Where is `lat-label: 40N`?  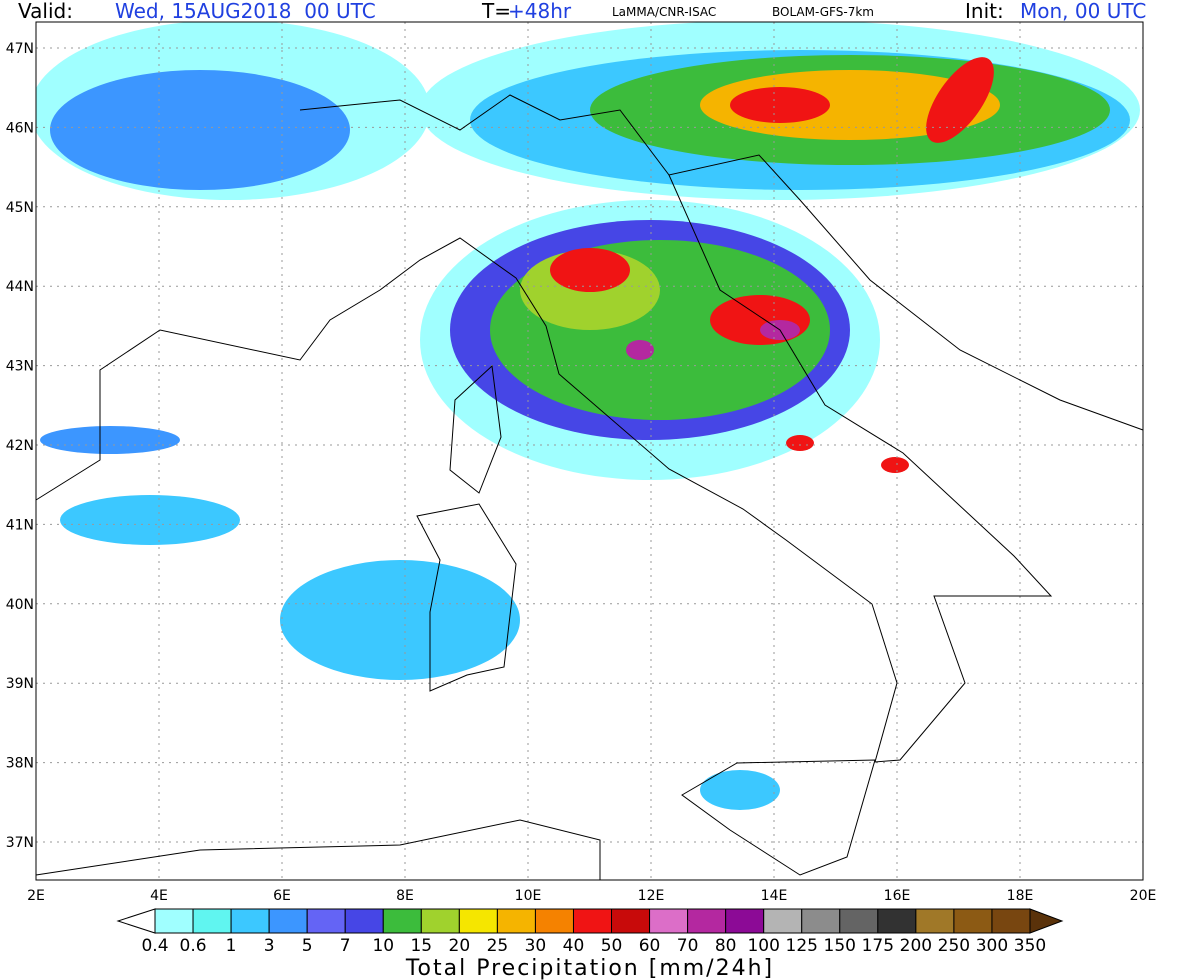 lat-label: 40N is located at coordinates (20, 605).